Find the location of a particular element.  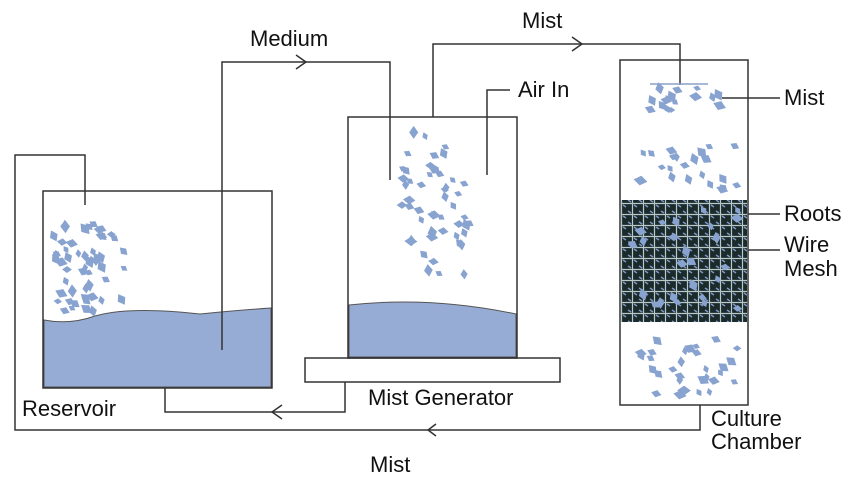

label: Roots is located at coordinates (812, 213).